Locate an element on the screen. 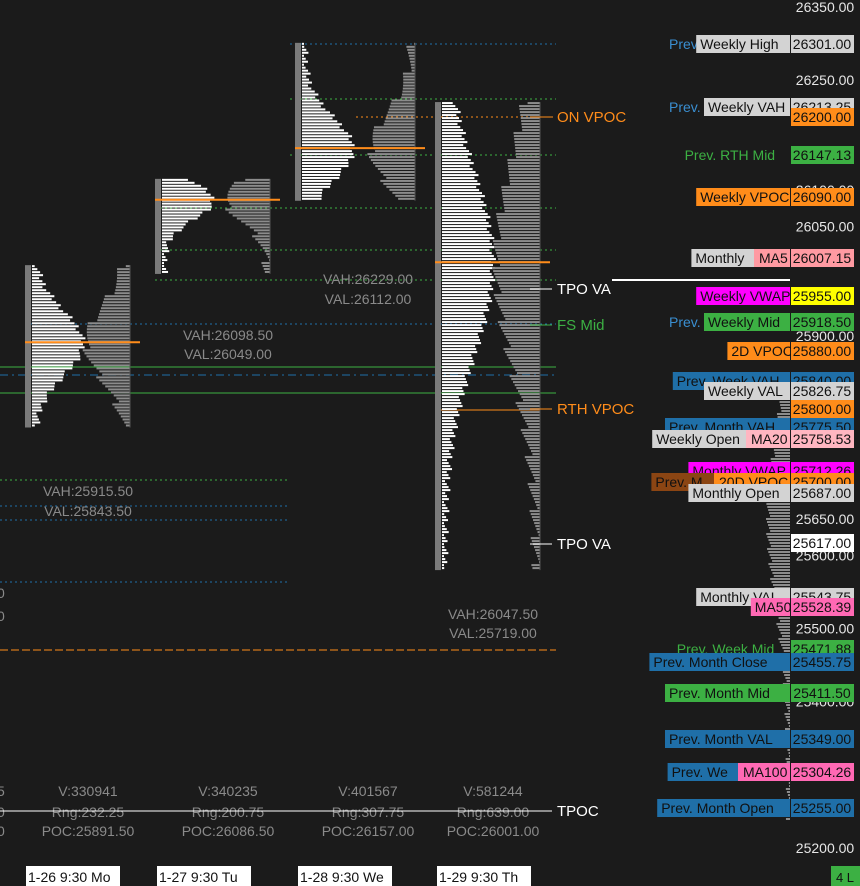 This screenshot has width=860, height=886. price-badge-value: 25918.50 is located at coordinates (822, 322).